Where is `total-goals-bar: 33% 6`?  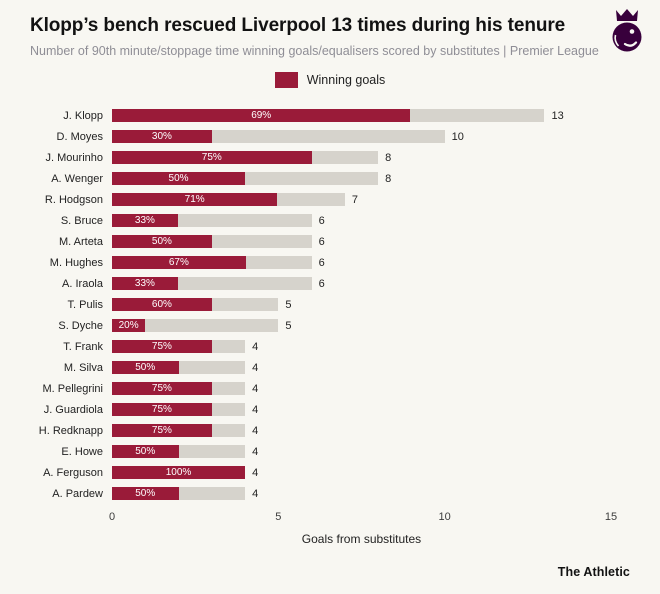
total-goals-bar: 33% 6 is located at coordinates (218, 283).